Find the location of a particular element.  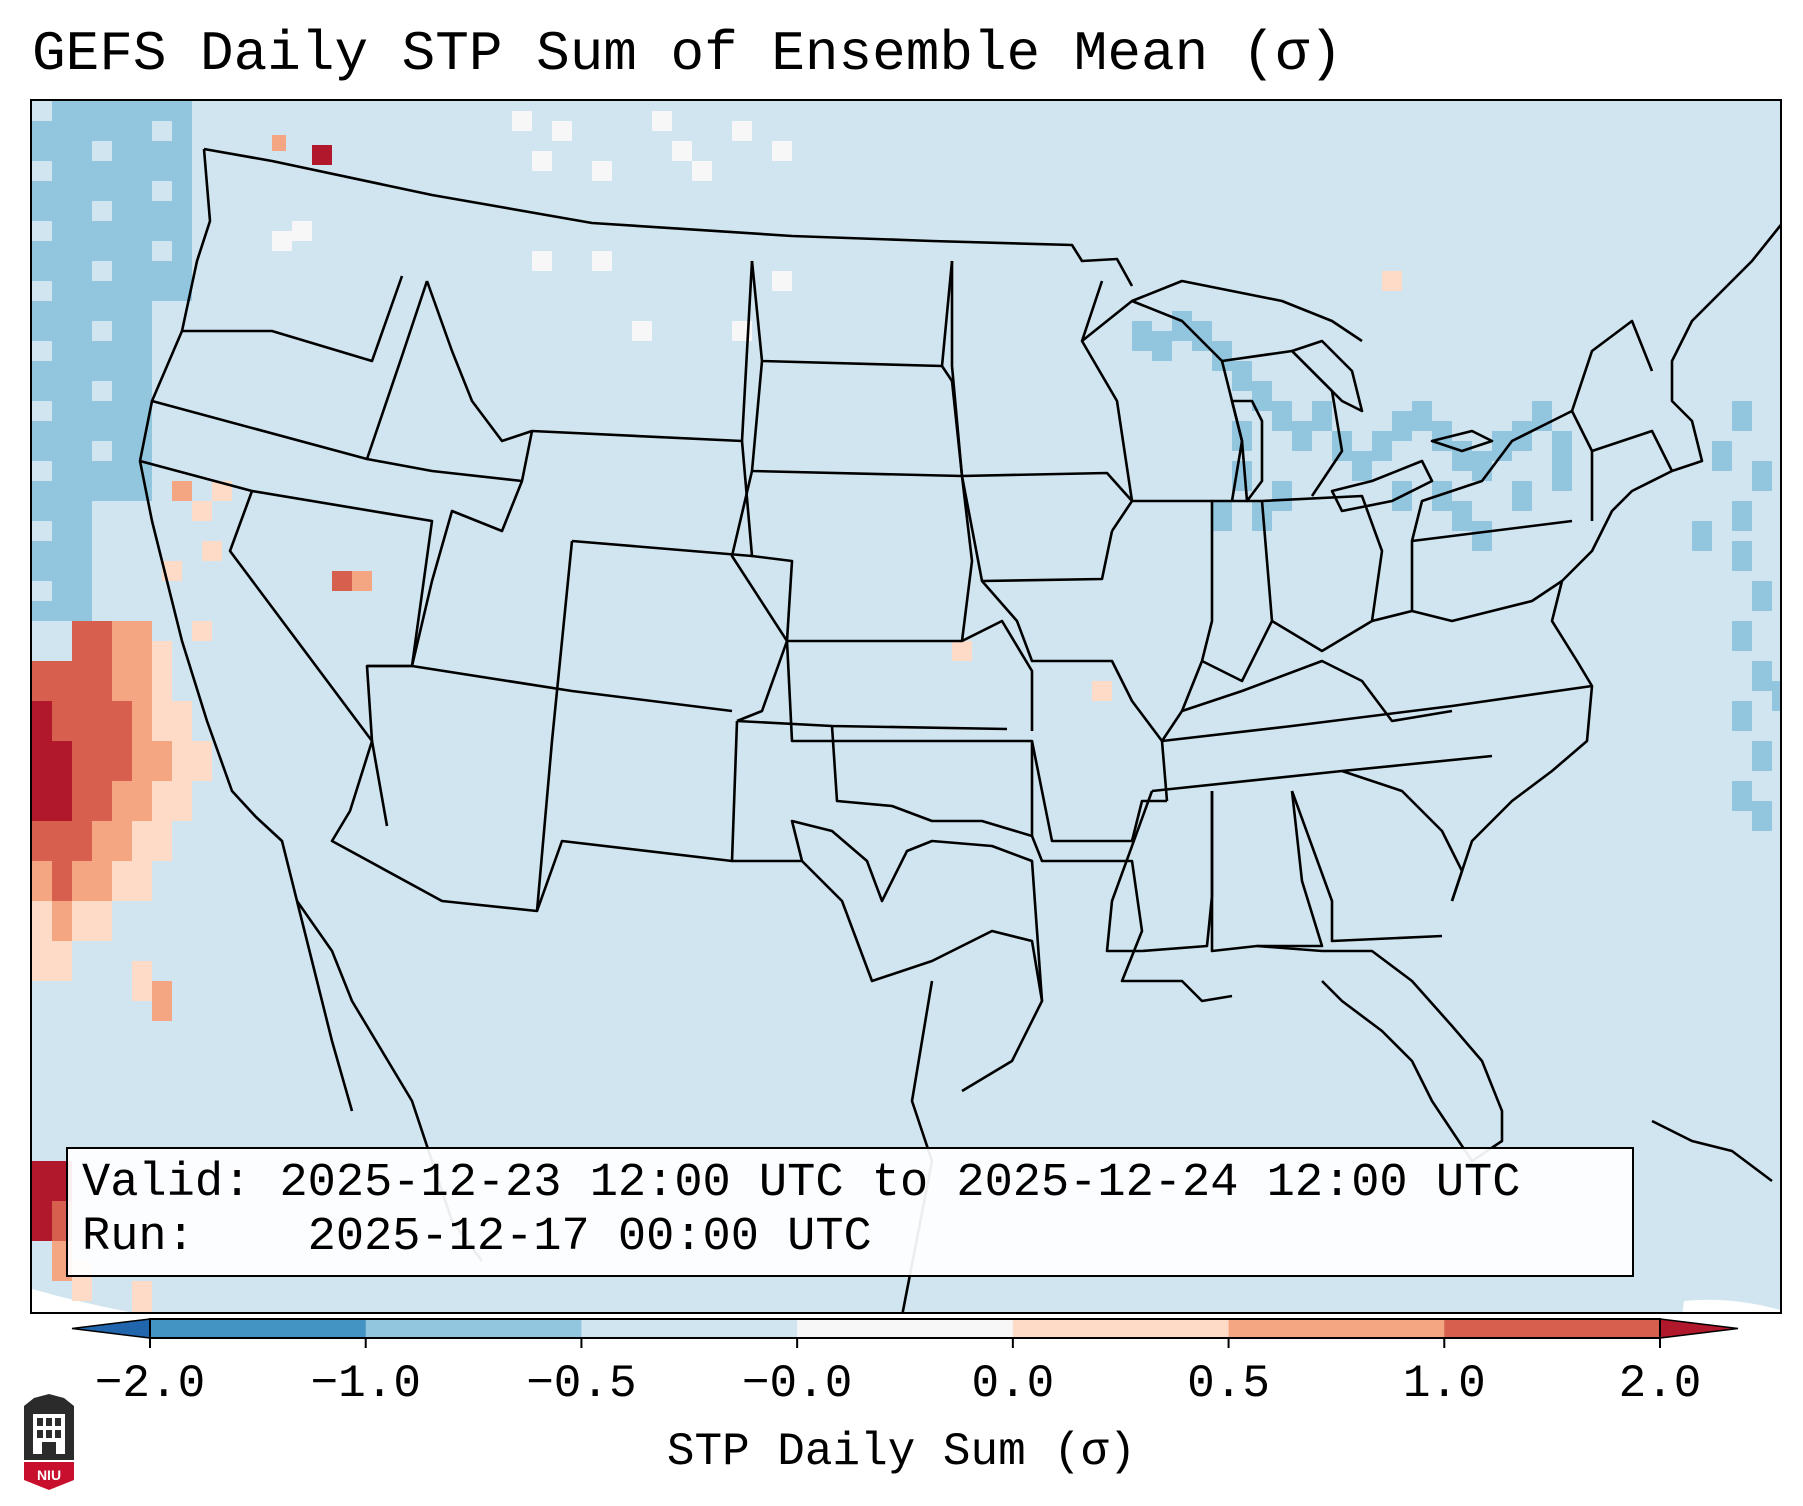

colorbar-ticks: −2.0 −1.0 −0.5 −0.0 0.0 0.5 1.0 2.0 is located at coordinates (898, 1374).